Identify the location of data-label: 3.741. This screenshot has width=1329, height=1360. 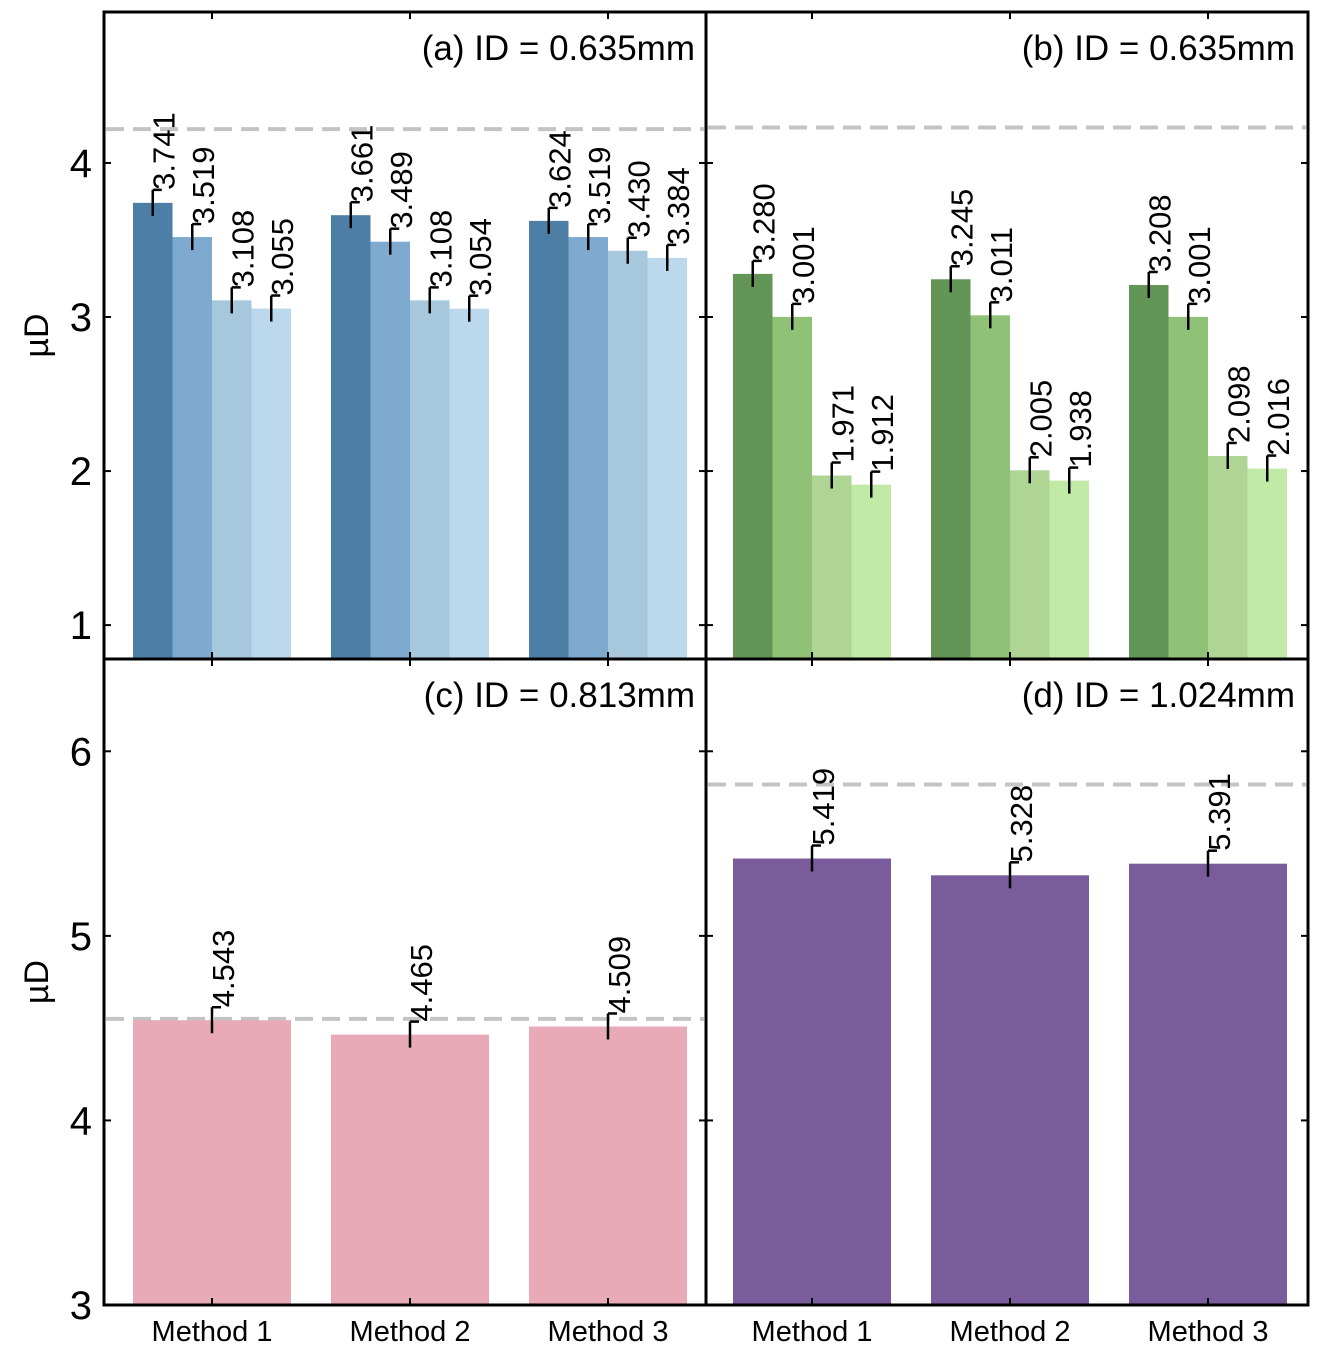
(164, 151).